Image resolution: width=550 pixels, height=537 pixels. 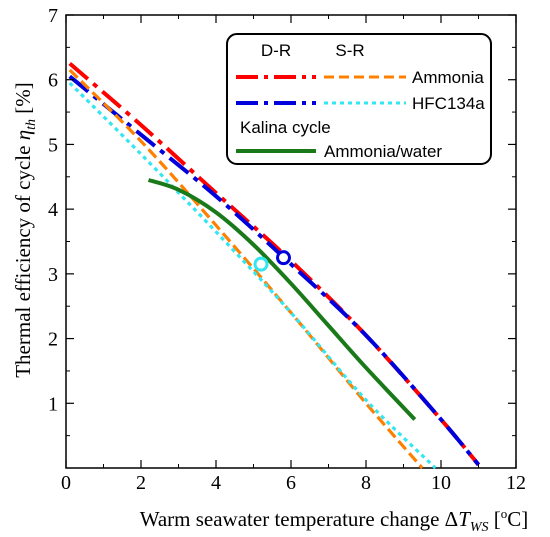 I want to click on legend-box, so click(x=359, y=99).